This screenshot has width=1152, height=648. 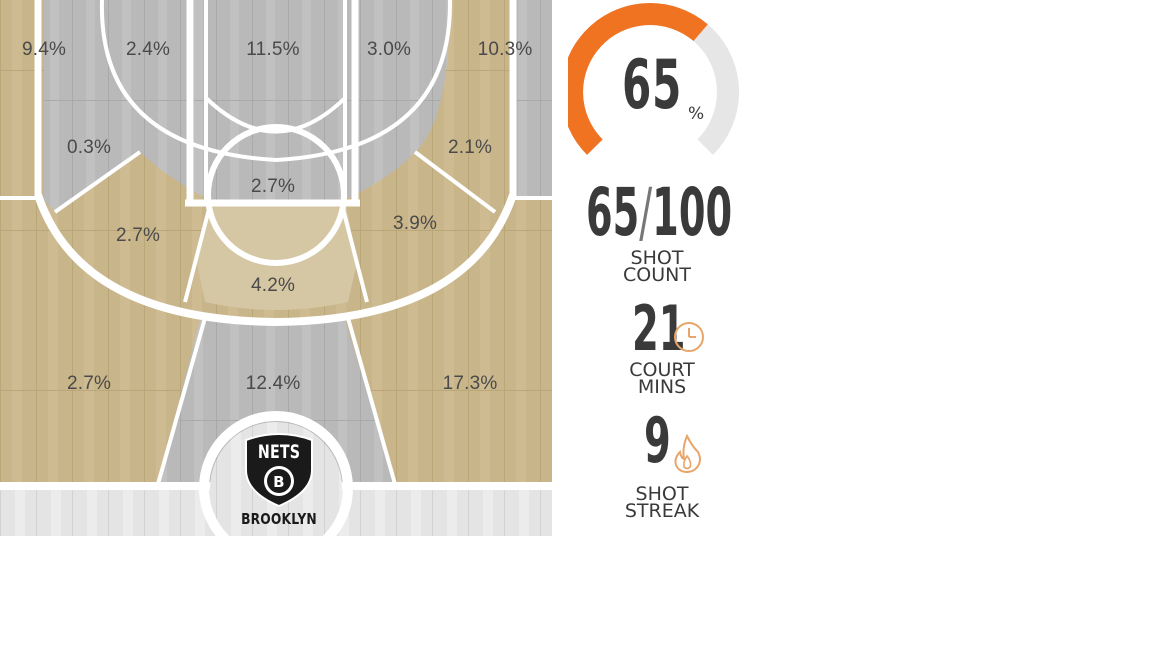 I want to click on gauge-fill, so click(x=638, y=79).